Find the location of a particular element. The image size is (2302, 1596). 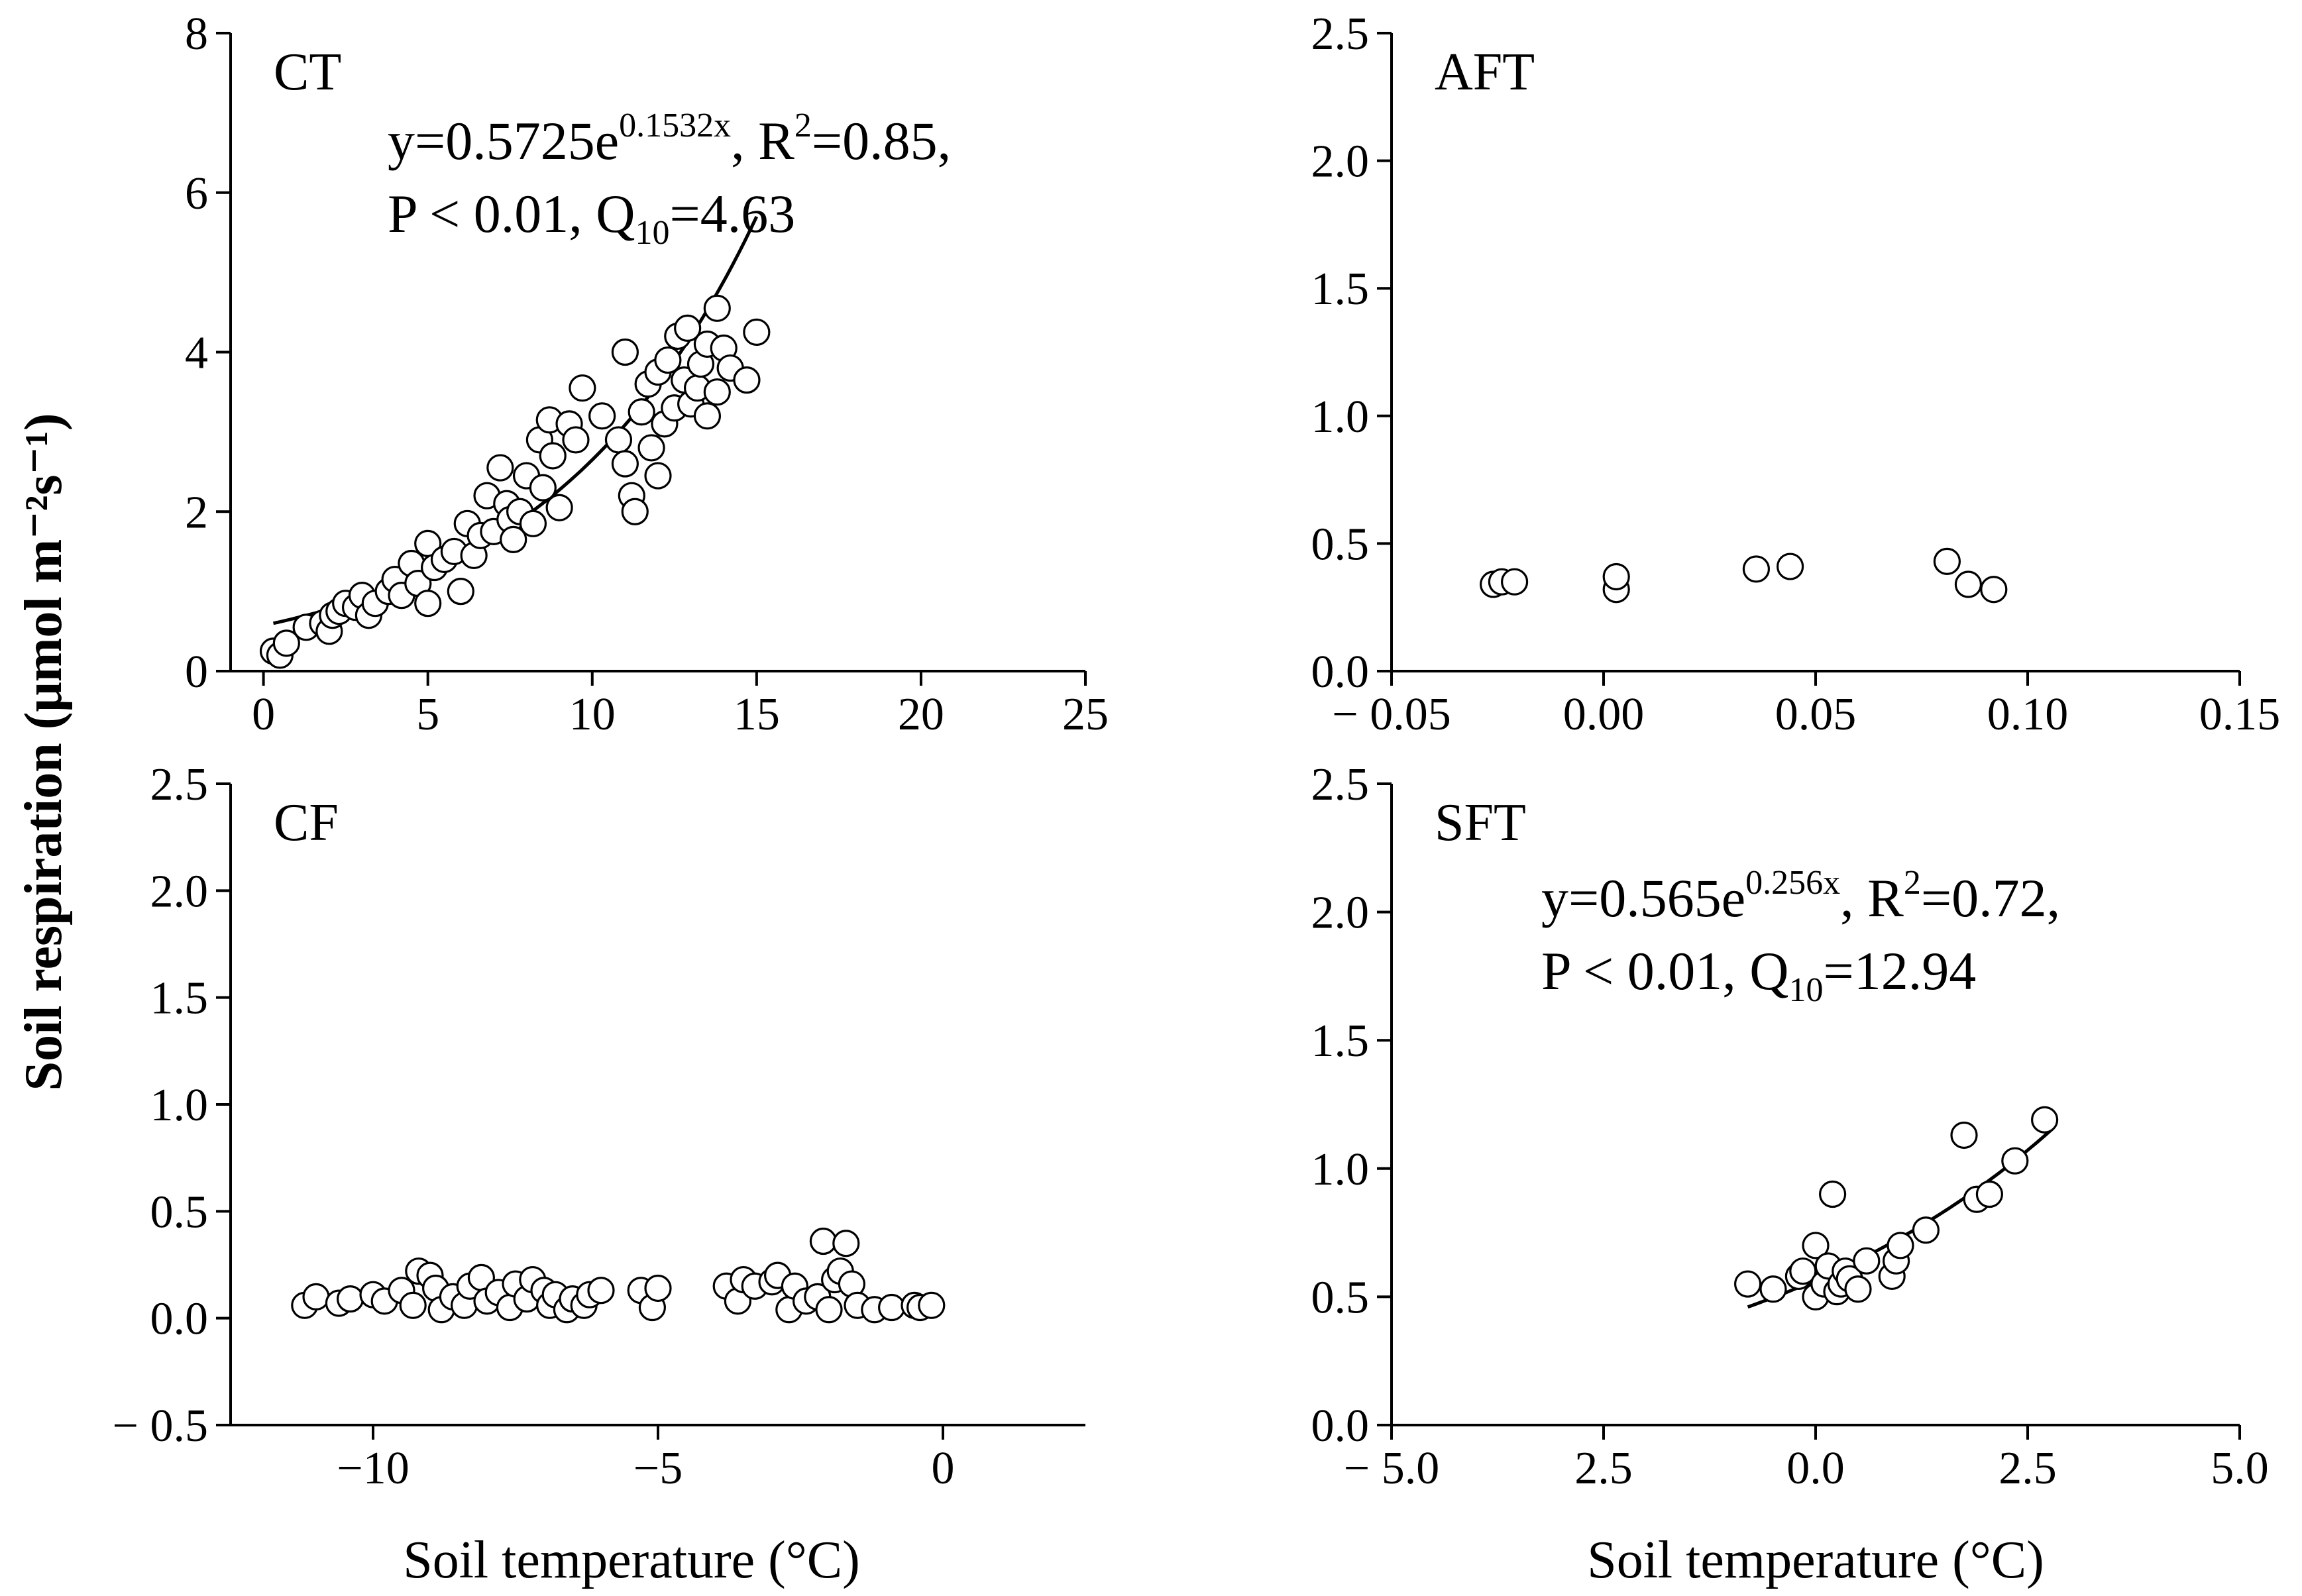

x-tick-label: 0.00 is located at coordinates (1604, 714).